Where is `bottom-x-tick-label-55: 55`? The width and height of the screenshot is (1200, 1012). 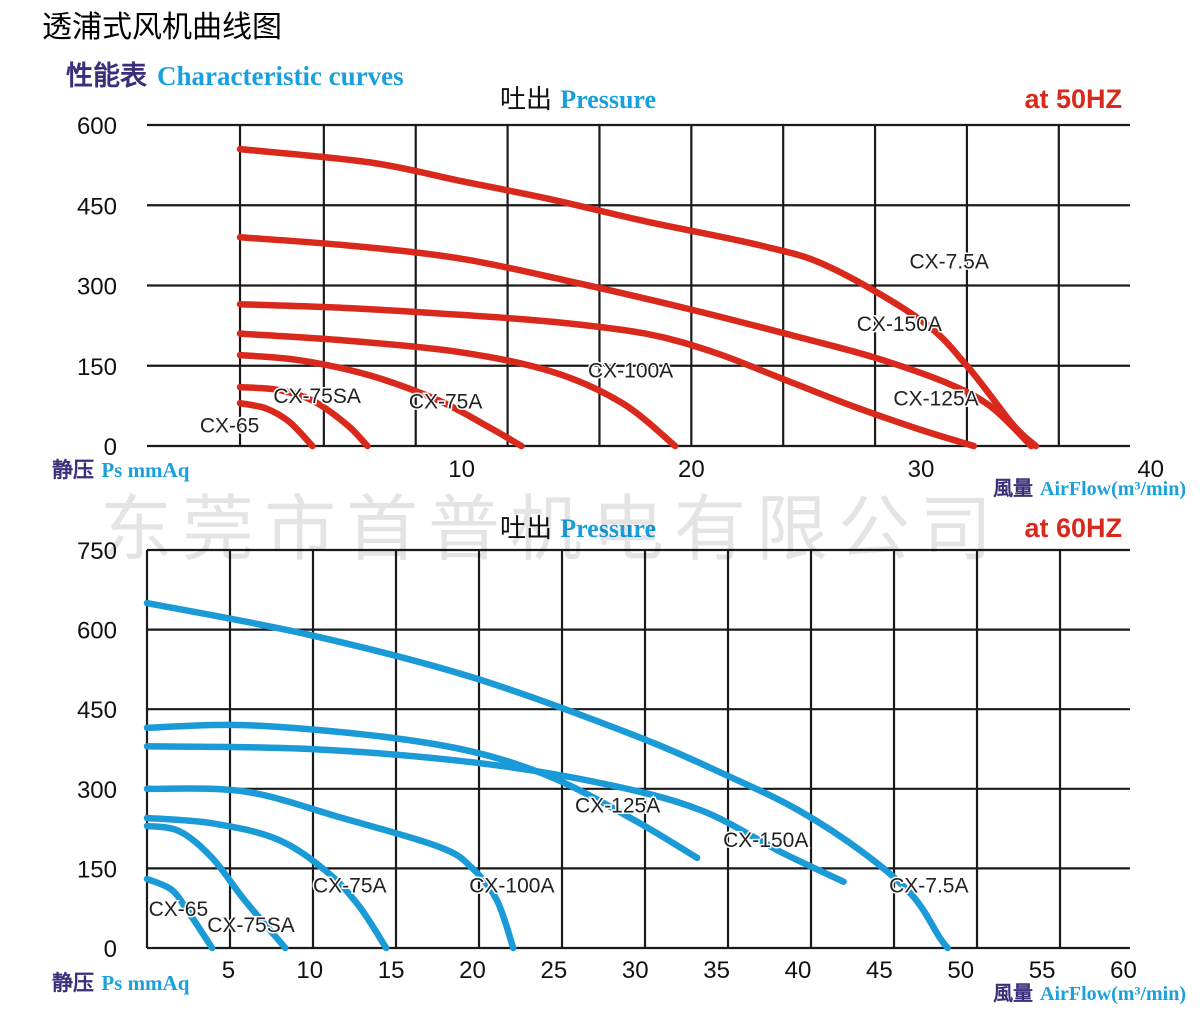
bottom-x-tick-label-55: 55 is located at coordinates (1042, 970).